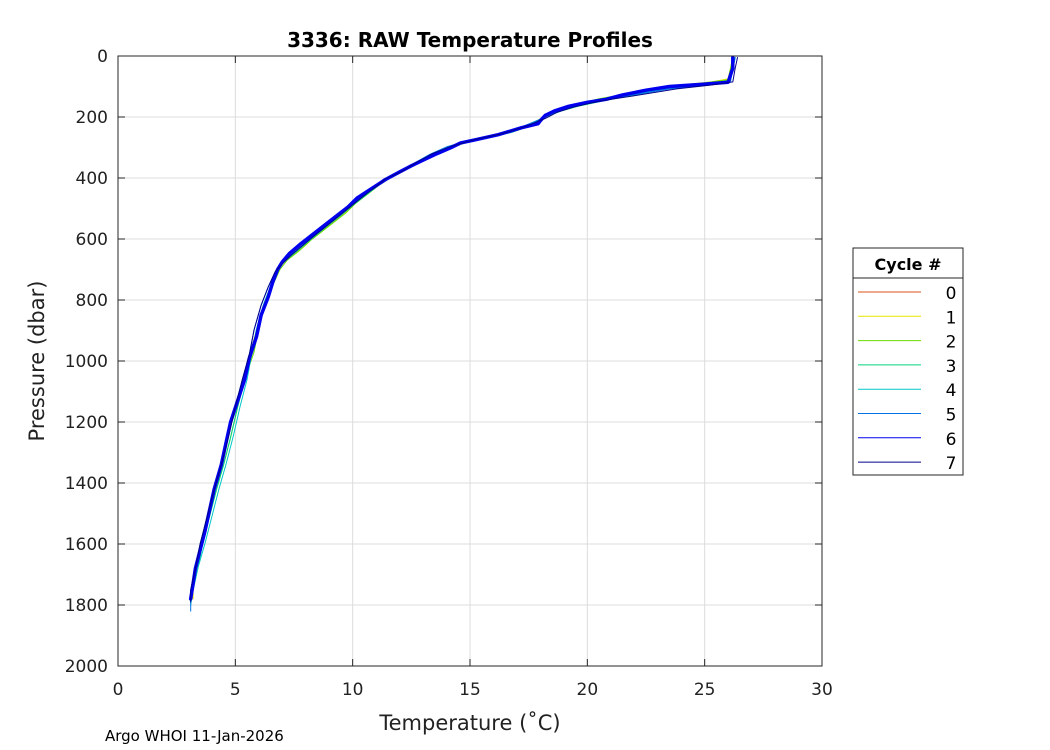  I want to click on y-tick-label: 1000, so click(86, 362).